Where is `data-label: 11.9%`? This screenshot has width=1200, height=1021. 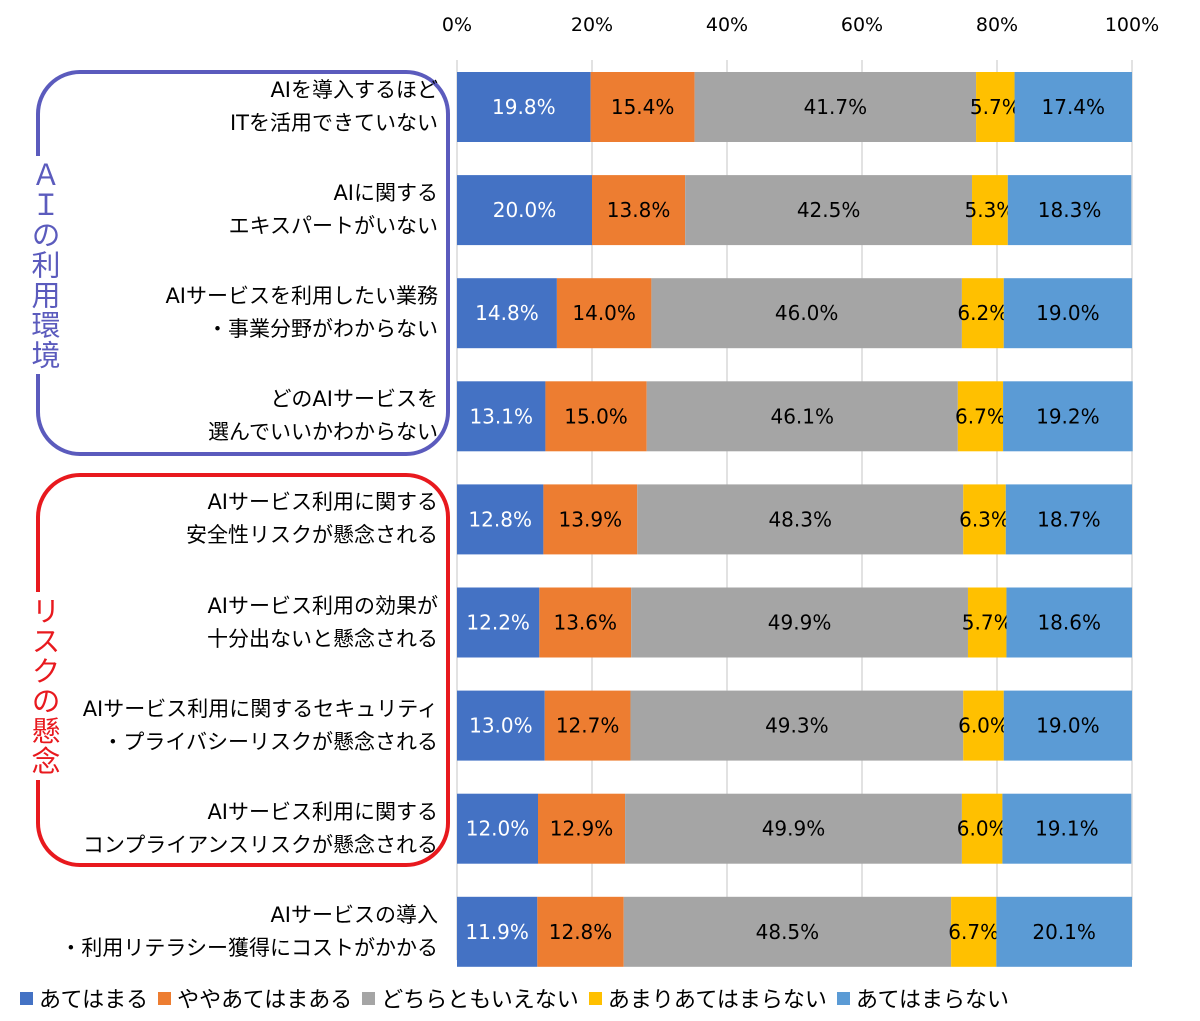
data-label: 11.9% is located at coordinates (497, 932).